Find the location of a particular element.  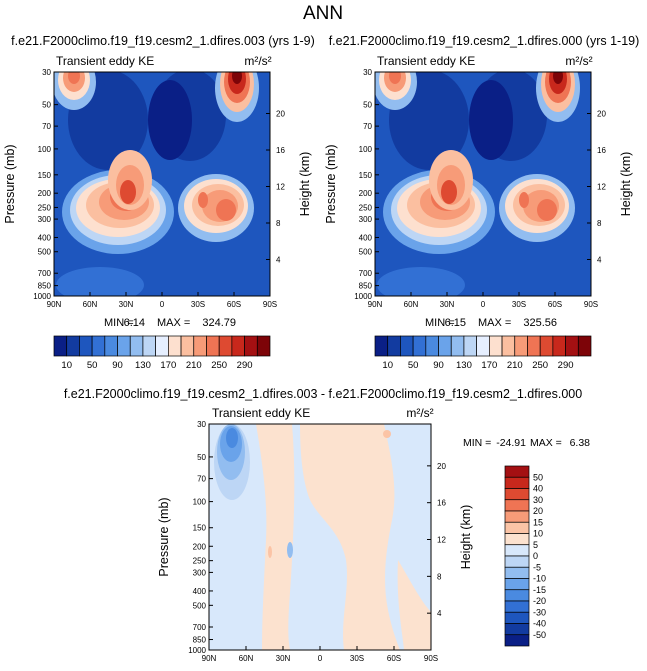

x-tick-label: 0 is located at coordinates (320, 658).